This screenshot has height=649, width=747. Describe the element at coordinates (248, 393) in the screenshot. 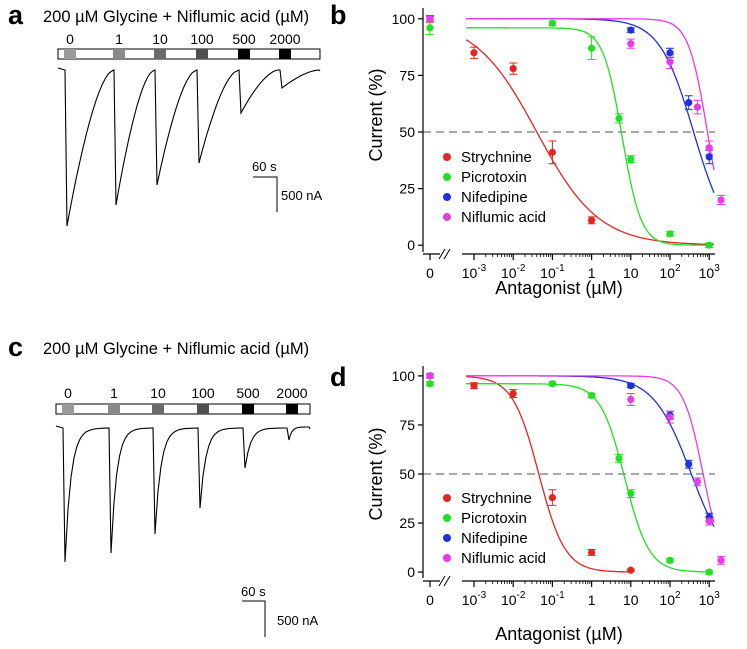

I see `conc-label-c-4: 500` at that location.